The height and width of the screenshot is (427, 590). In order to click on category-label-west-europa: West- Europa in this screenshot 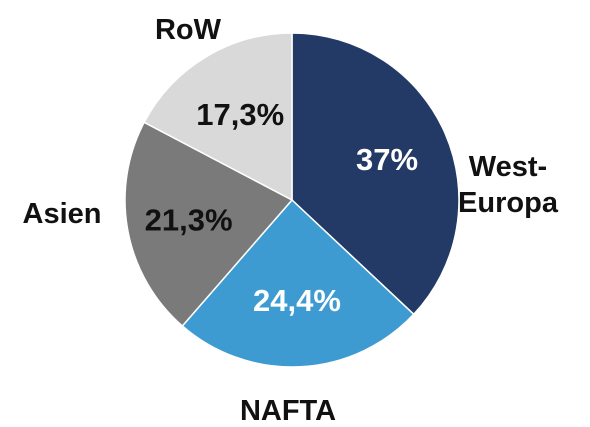, I will do `click(508, 185)`.